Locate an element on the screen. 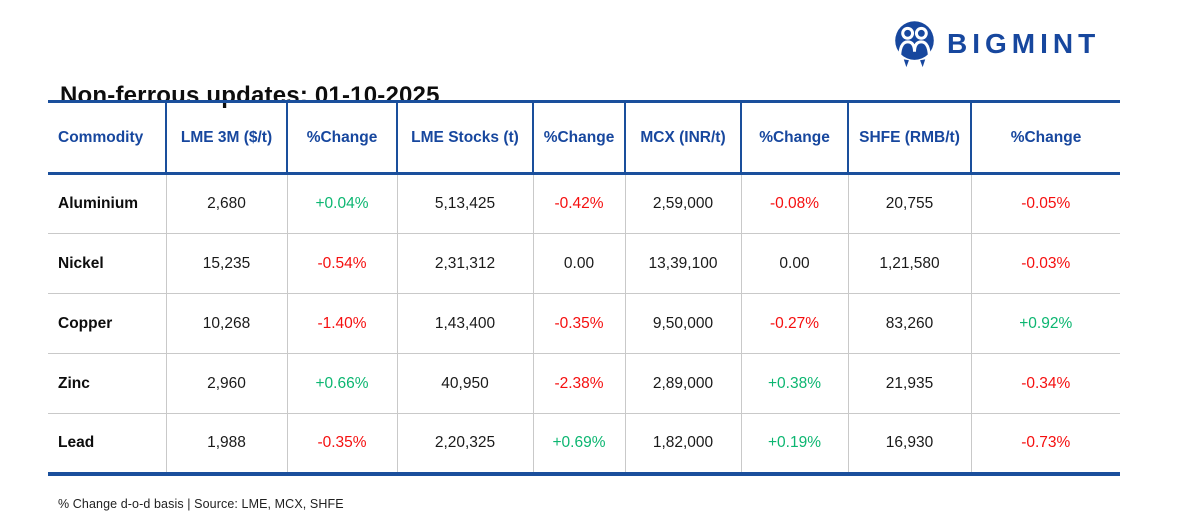 The height and width of the screenshot is (524, 1182). mcx-change: 0.00 is located at coordinates (795, 263).